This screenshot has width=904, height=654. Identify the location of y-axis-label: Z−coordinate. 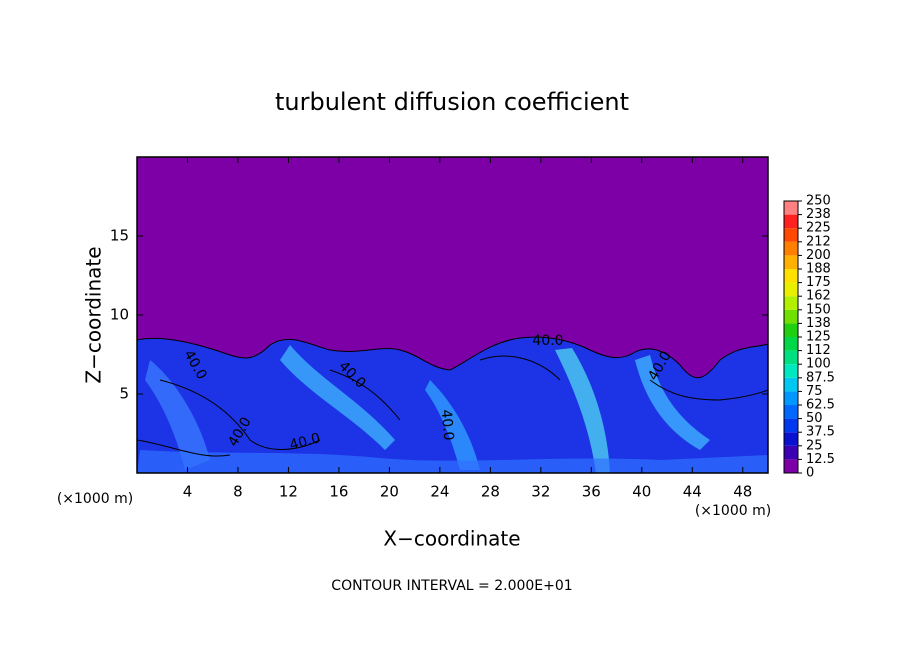
(94, 314).